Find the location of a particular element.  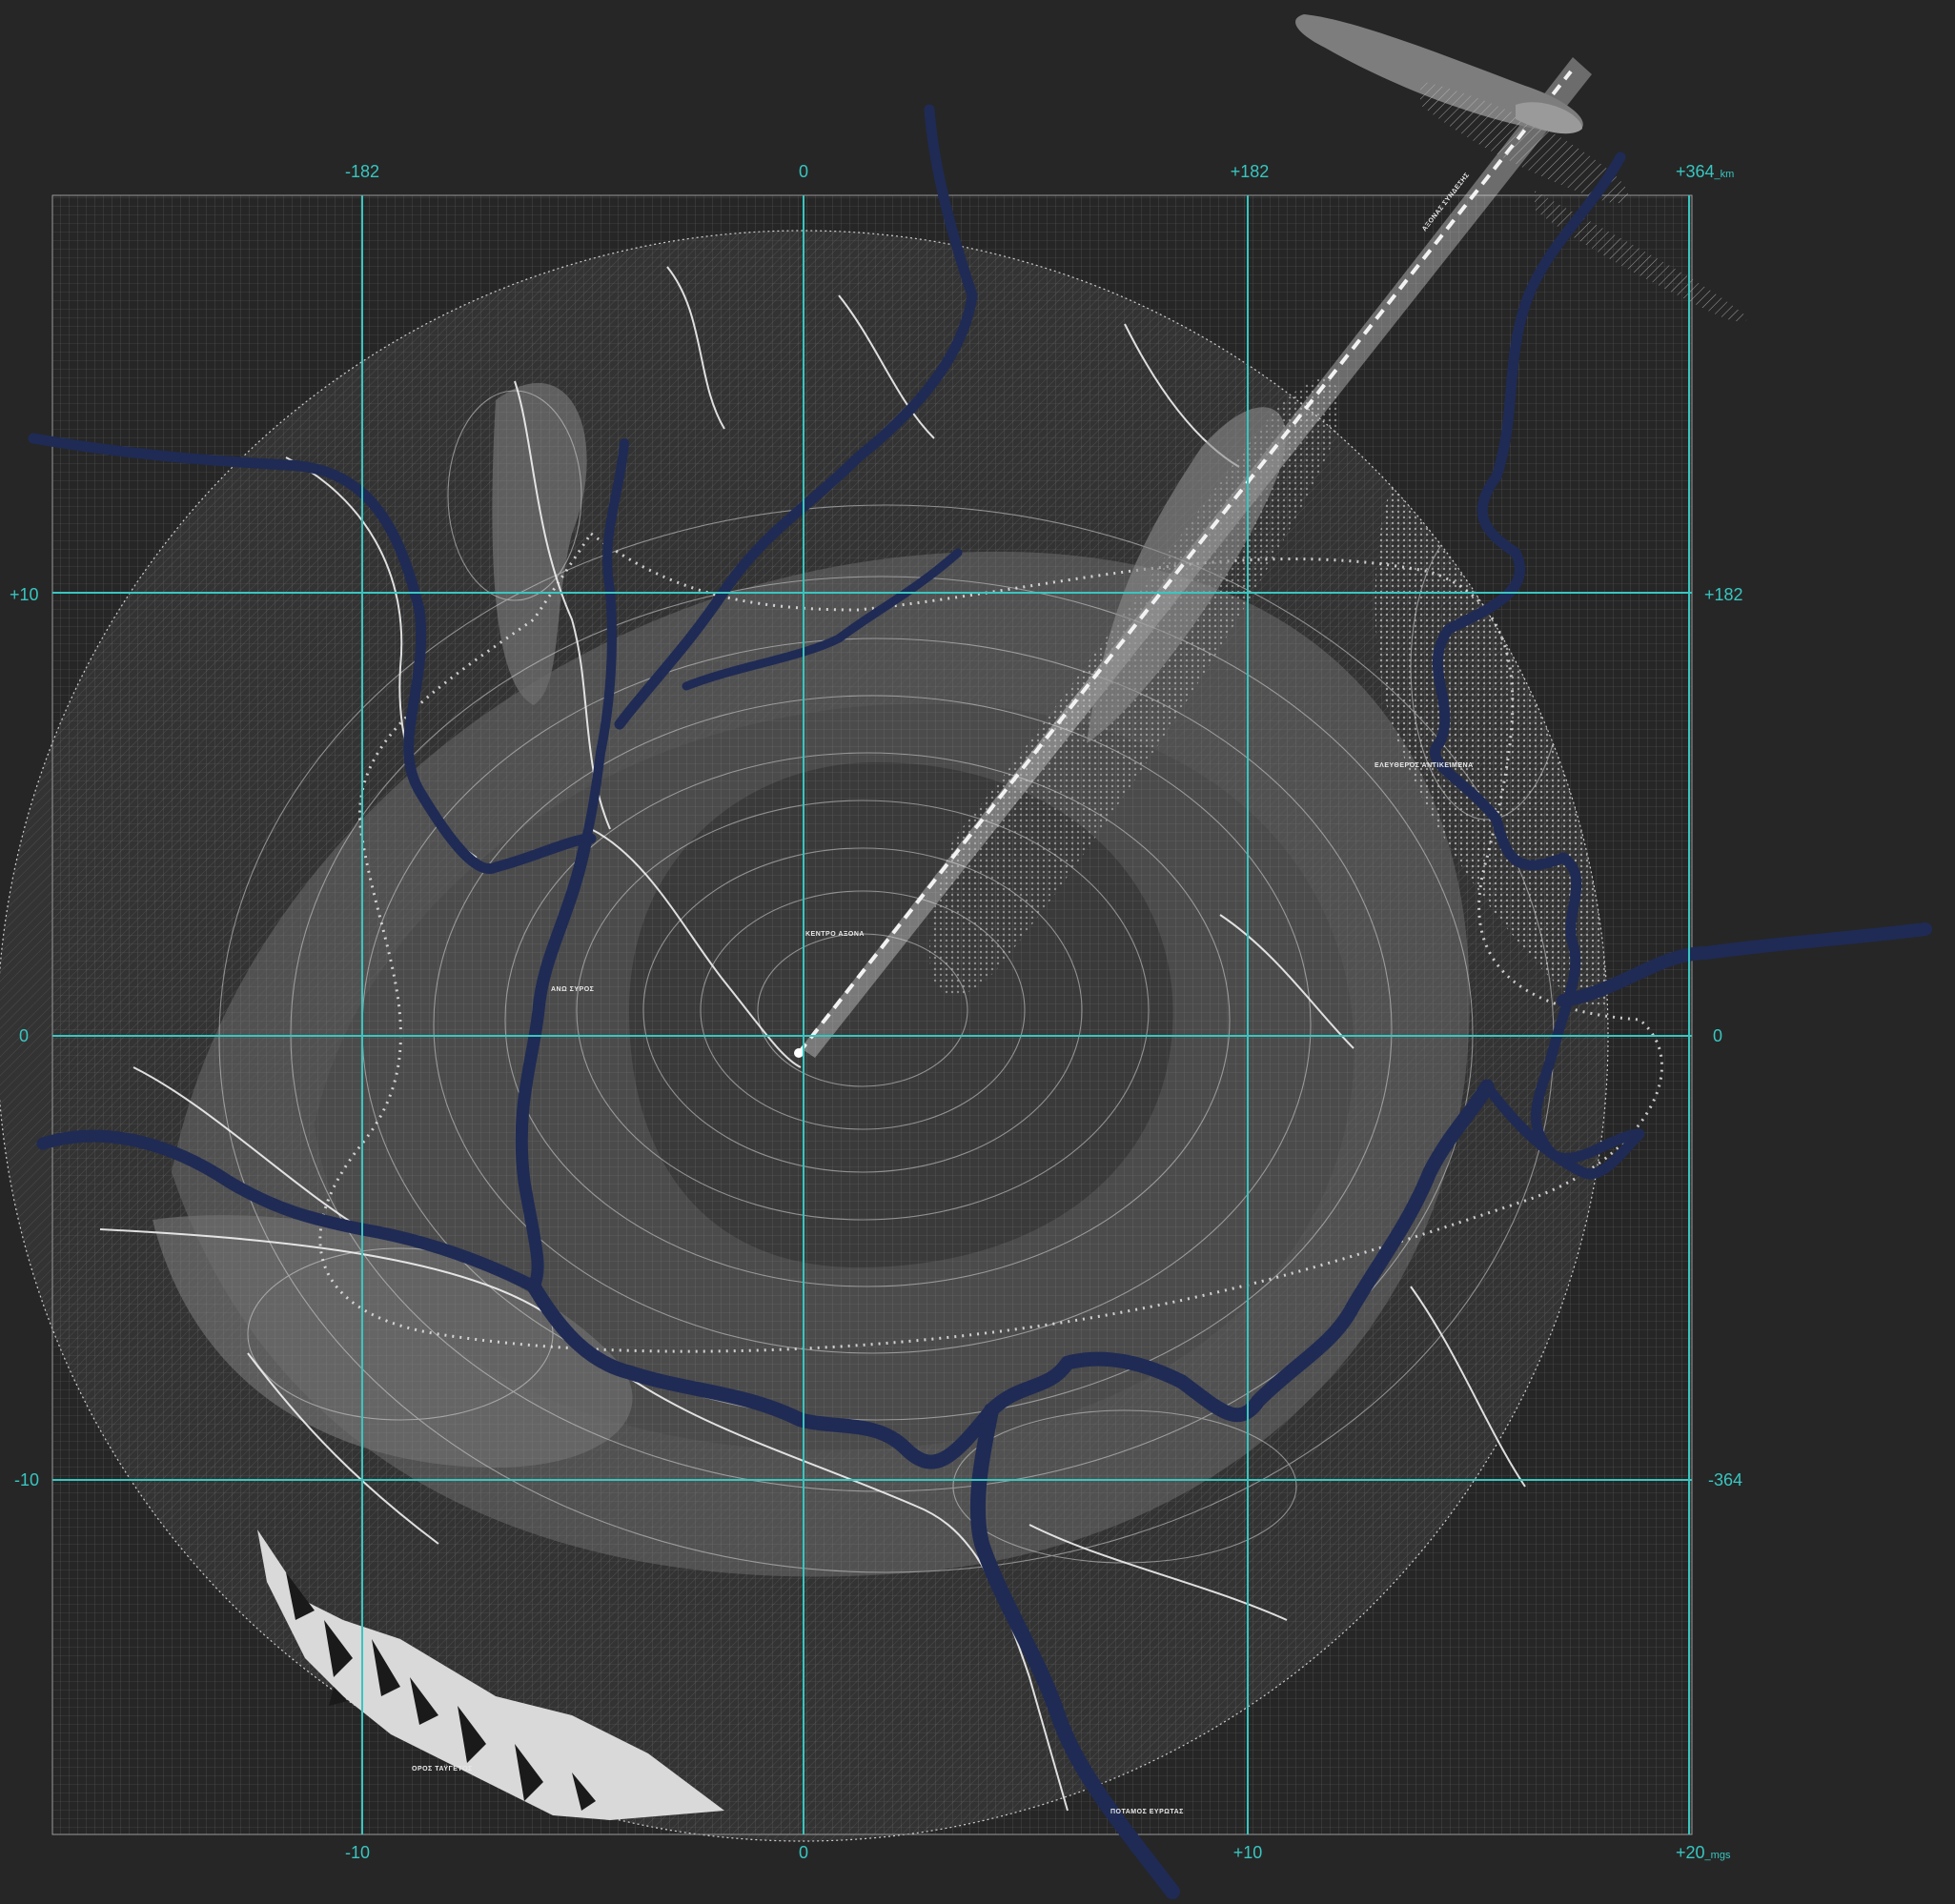

right-tick-label: +182 is located at coordinates (1723, 594).